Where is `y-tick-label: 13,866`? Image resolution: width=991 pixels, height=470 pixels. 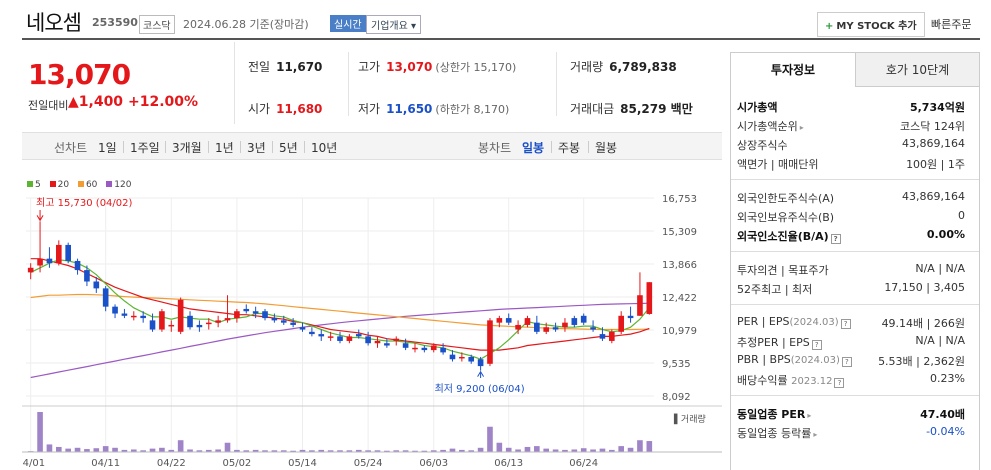 y-tick-label: 13,866 is located at coordinates (679, 265).